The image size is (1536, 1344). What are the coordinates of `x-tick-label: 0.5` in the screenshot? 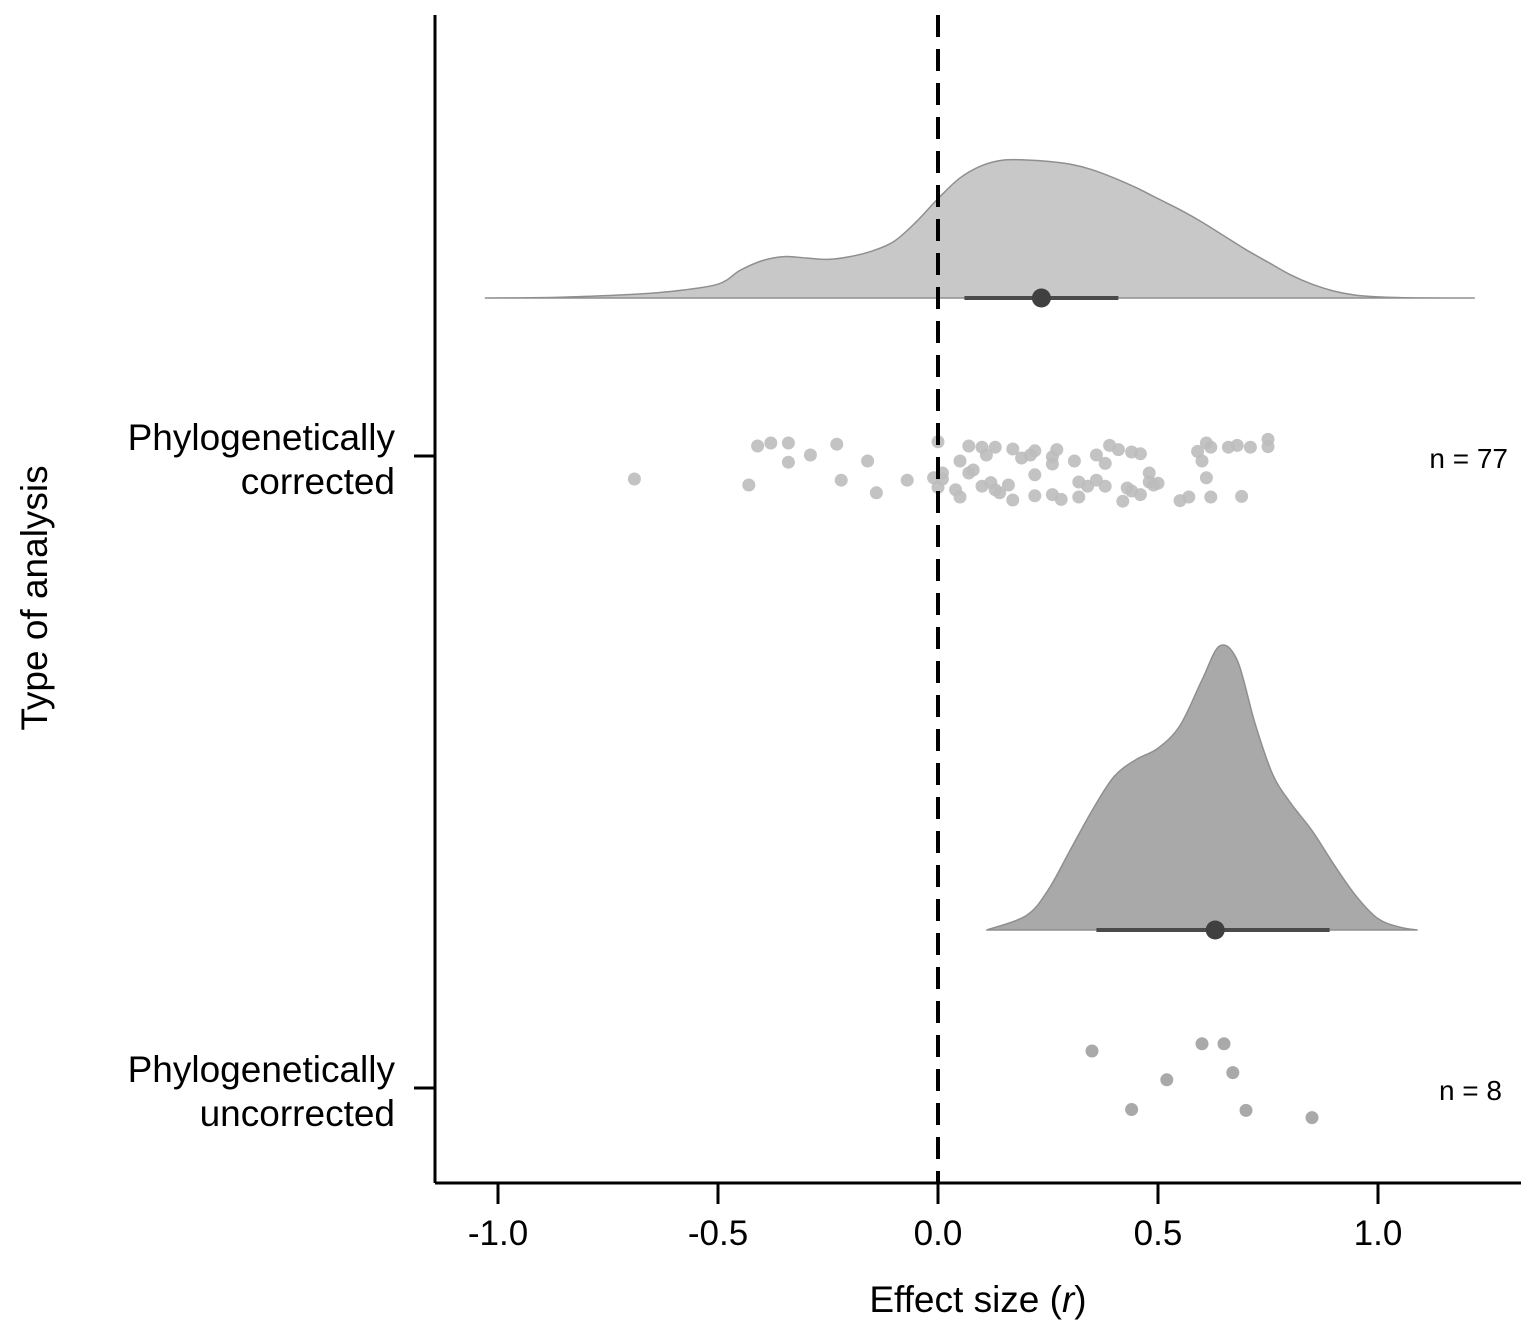 It's located at (1158, 1233).